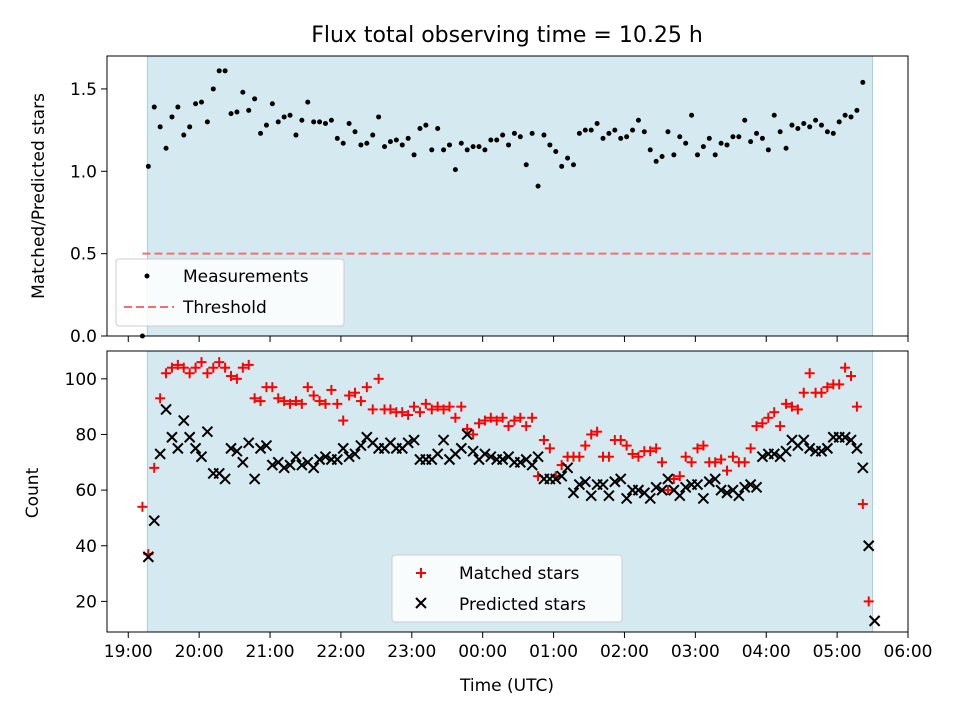 The image size is (960, 720). I want to click on legend-label-predicted: Predicted stars, so click(522, 605).